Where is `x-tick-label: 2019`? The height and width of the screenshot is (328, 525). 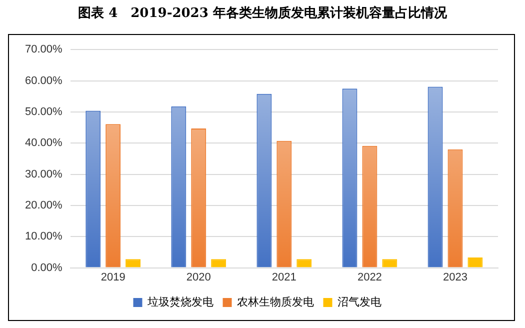
x-tick-label: 2019 is located at coordinates (113, 277).